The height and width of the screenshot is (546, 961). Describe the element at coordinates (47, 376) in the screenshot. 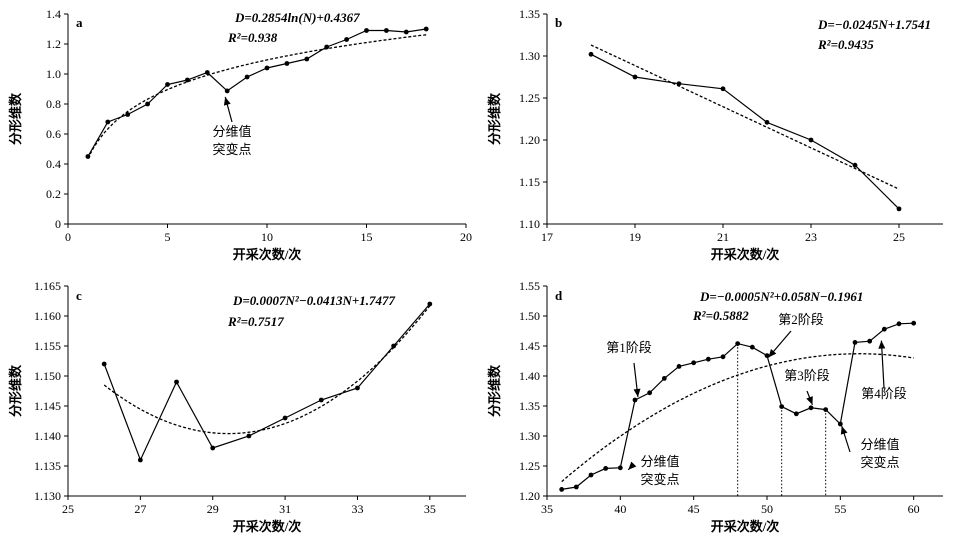

I see `y-tick-label: 1.150` at that location.